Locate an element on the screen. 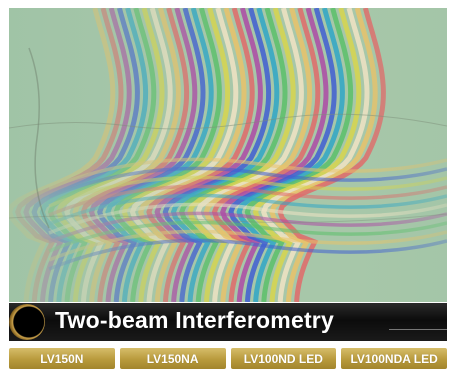 The image size is (456, 370). model-tab-lv150n: LV150N is located at coordinates (62, 358).